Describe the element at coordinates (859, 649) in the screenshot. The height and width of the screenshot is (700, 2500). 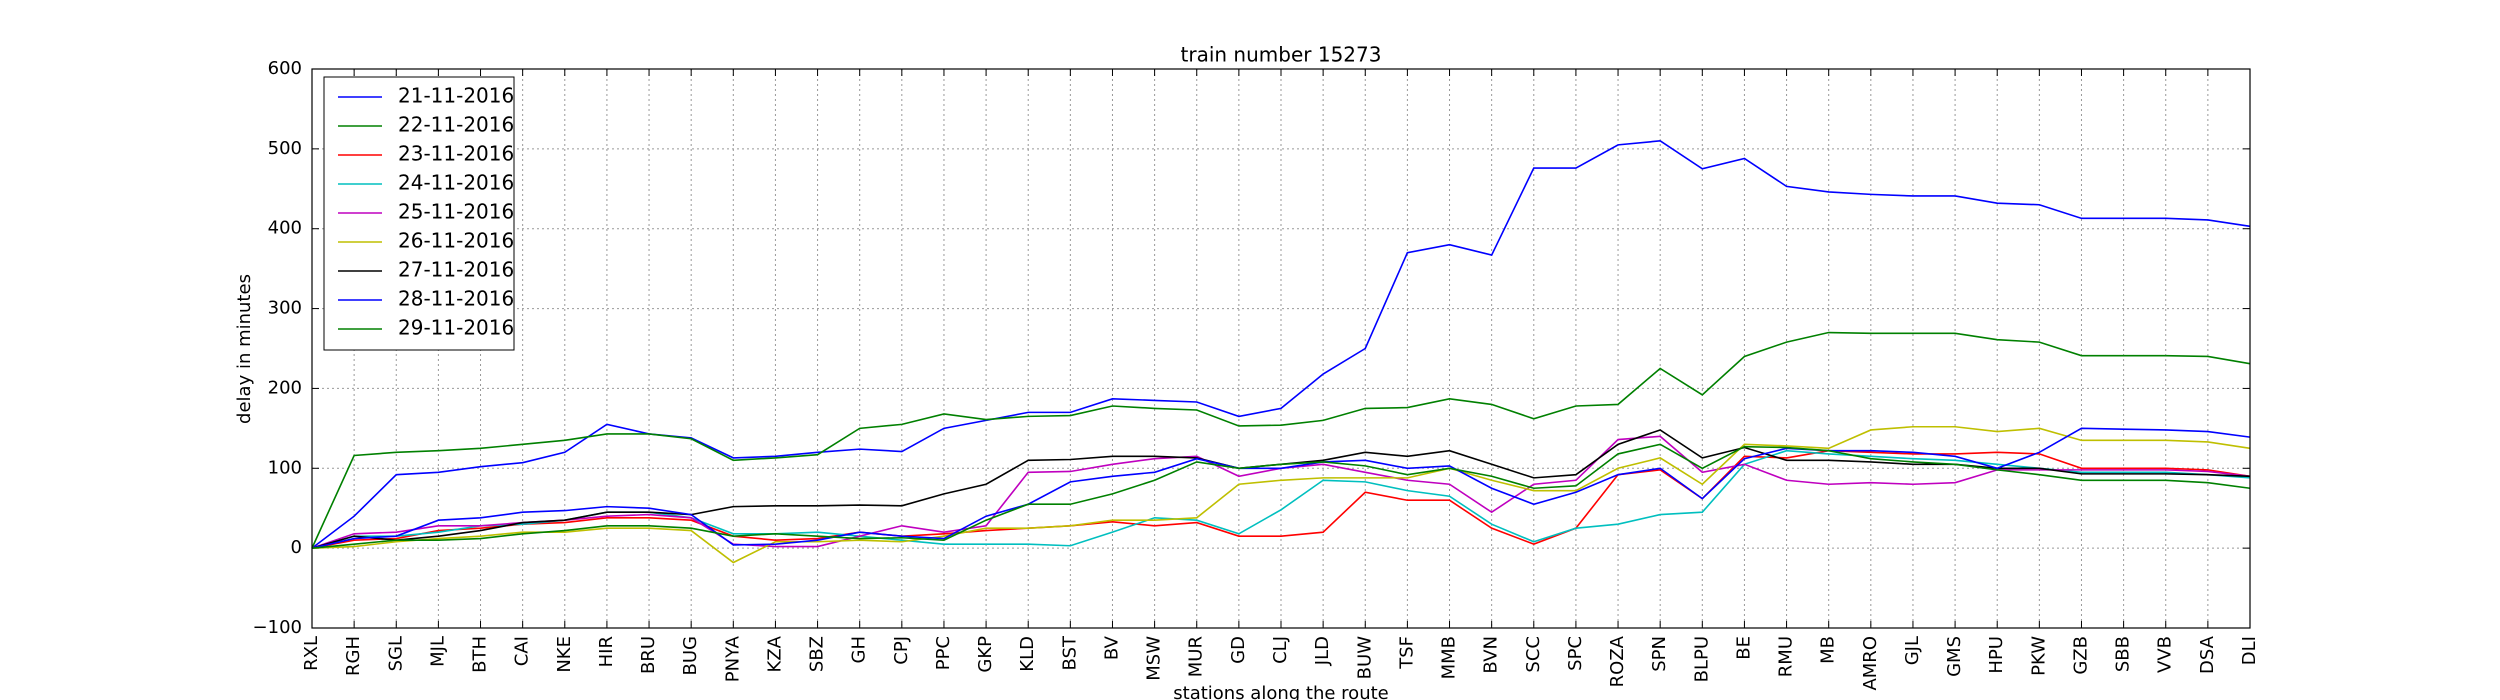
I see `x-tick-label: GH` at that location.